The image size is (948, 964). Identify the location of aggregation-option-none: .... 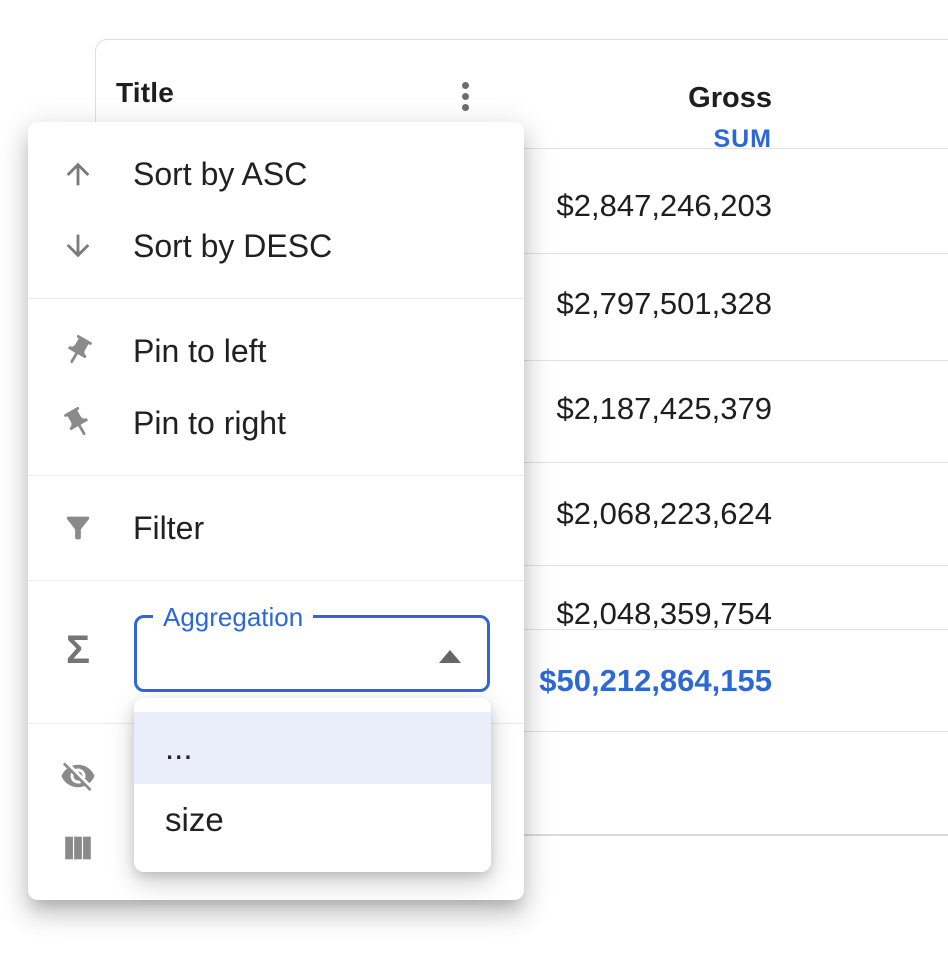
(312, 748).